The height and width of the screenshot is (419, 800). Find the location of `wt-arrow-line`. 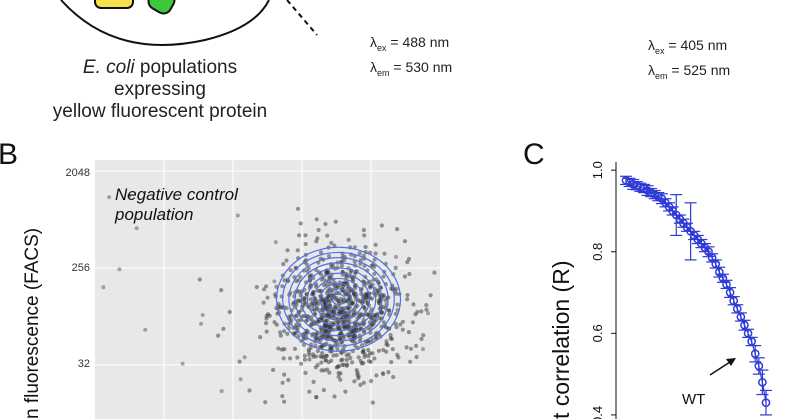

wt-arrow-line is located at coordinates (720, 368).